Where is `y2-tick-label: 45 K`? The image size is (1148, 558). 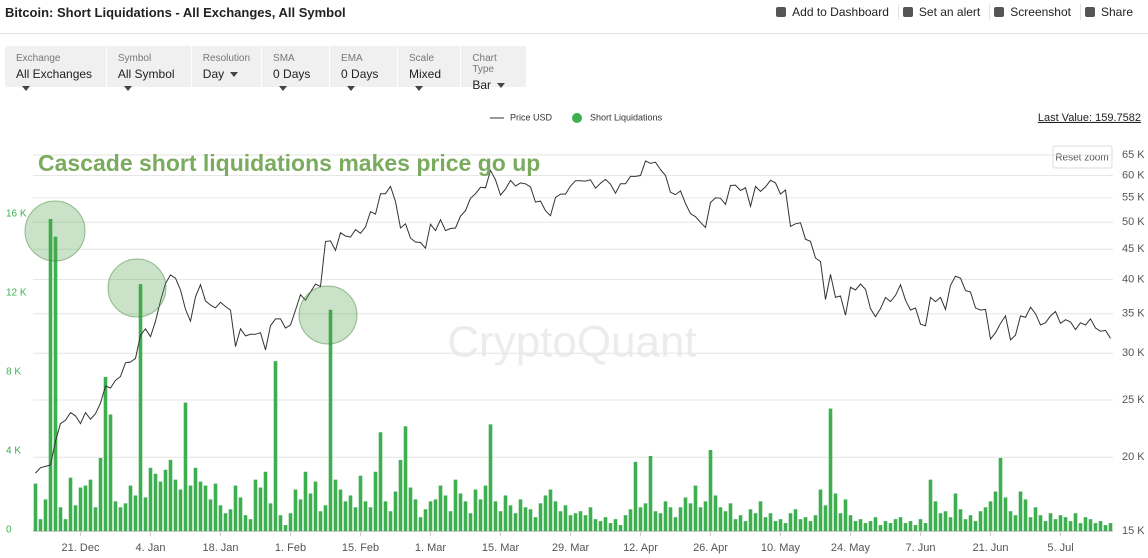
y2-tick-label: 45 K is located at coordinates (1133, 249).